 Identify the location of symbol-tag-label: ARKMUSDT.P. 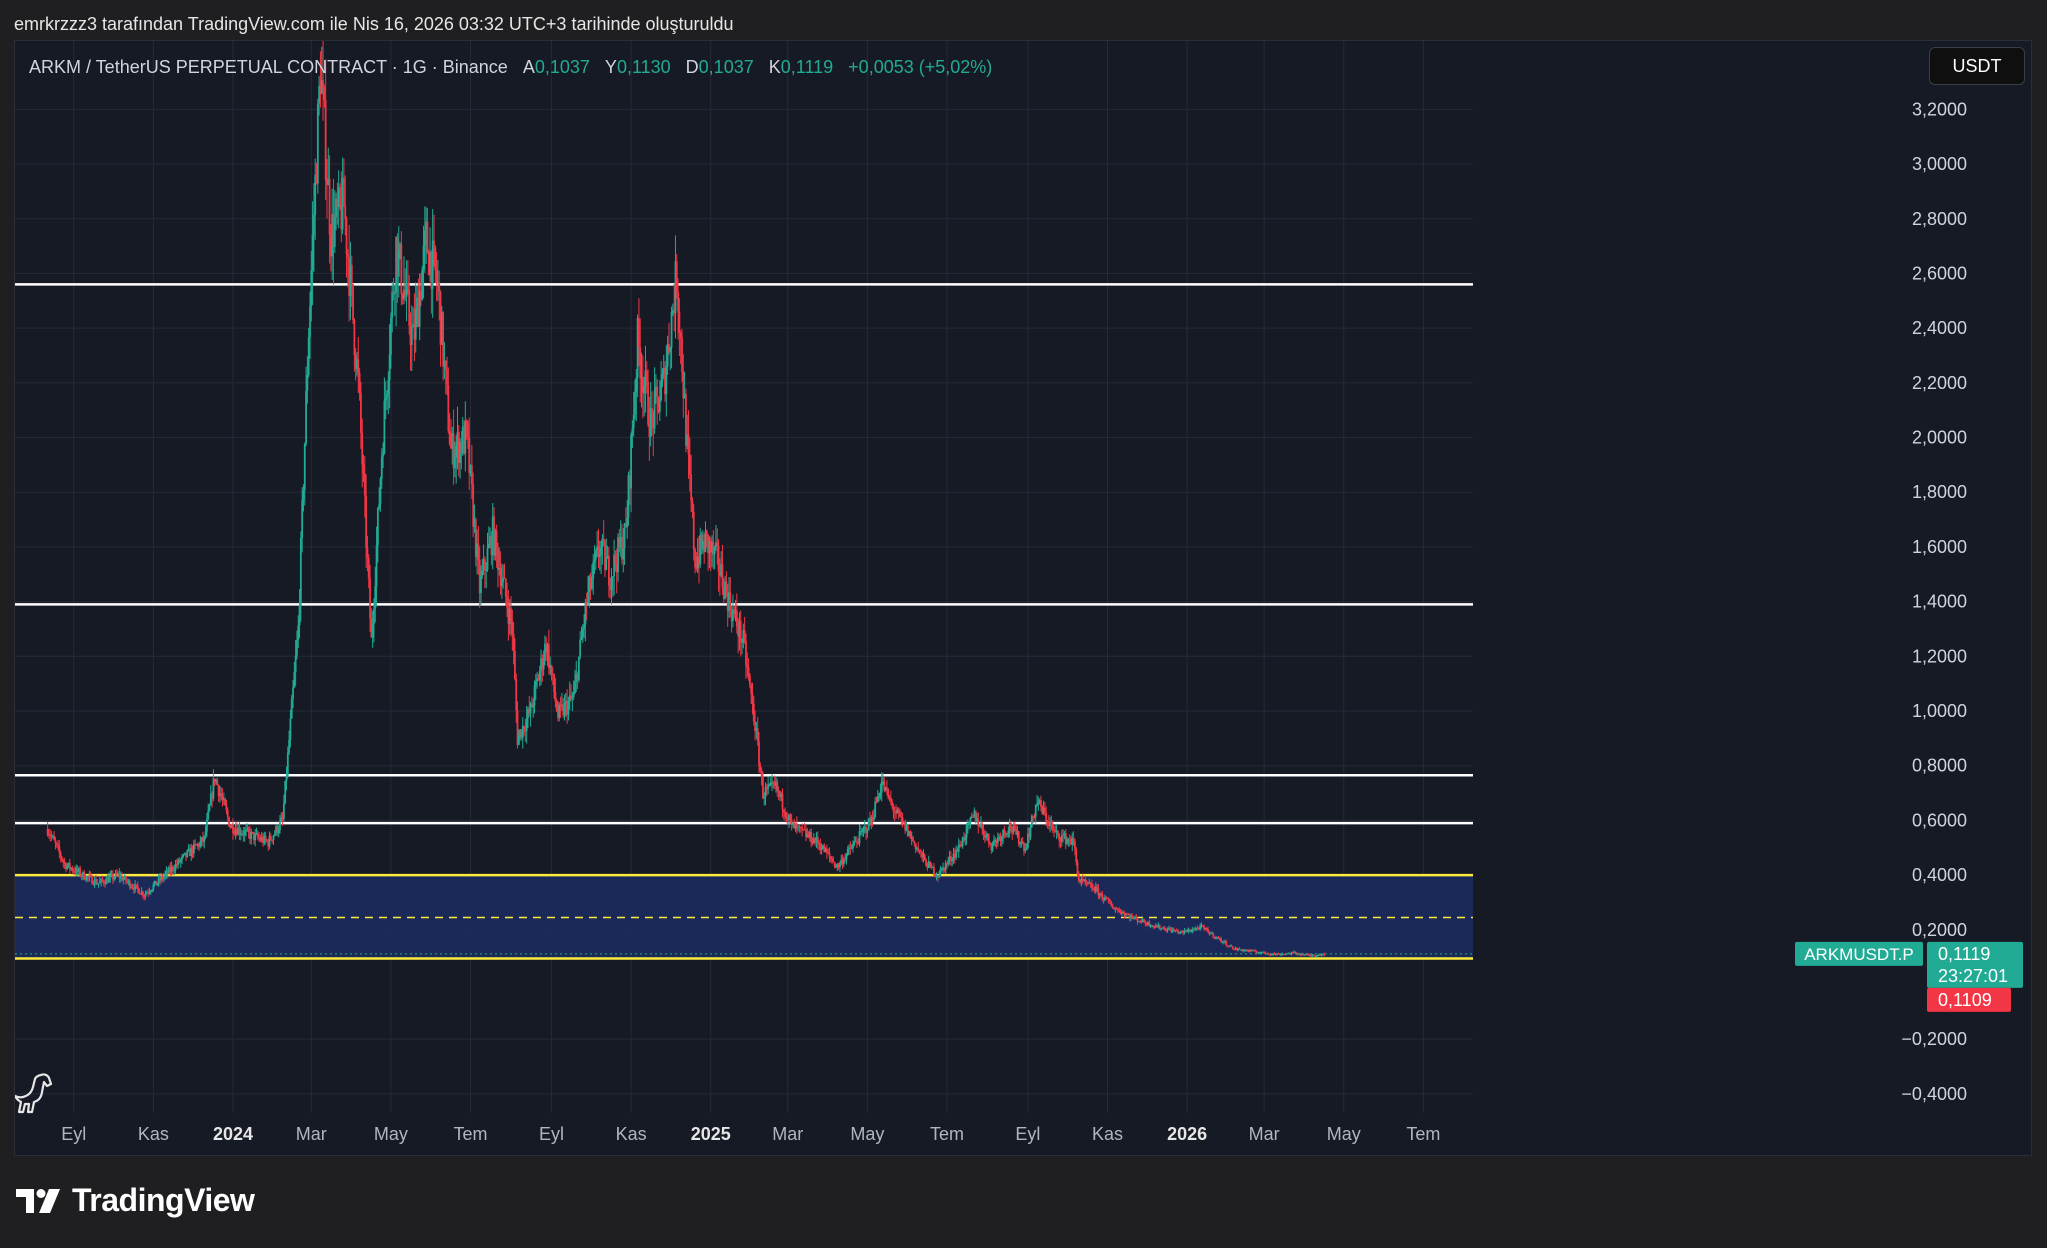
(1859, 954).